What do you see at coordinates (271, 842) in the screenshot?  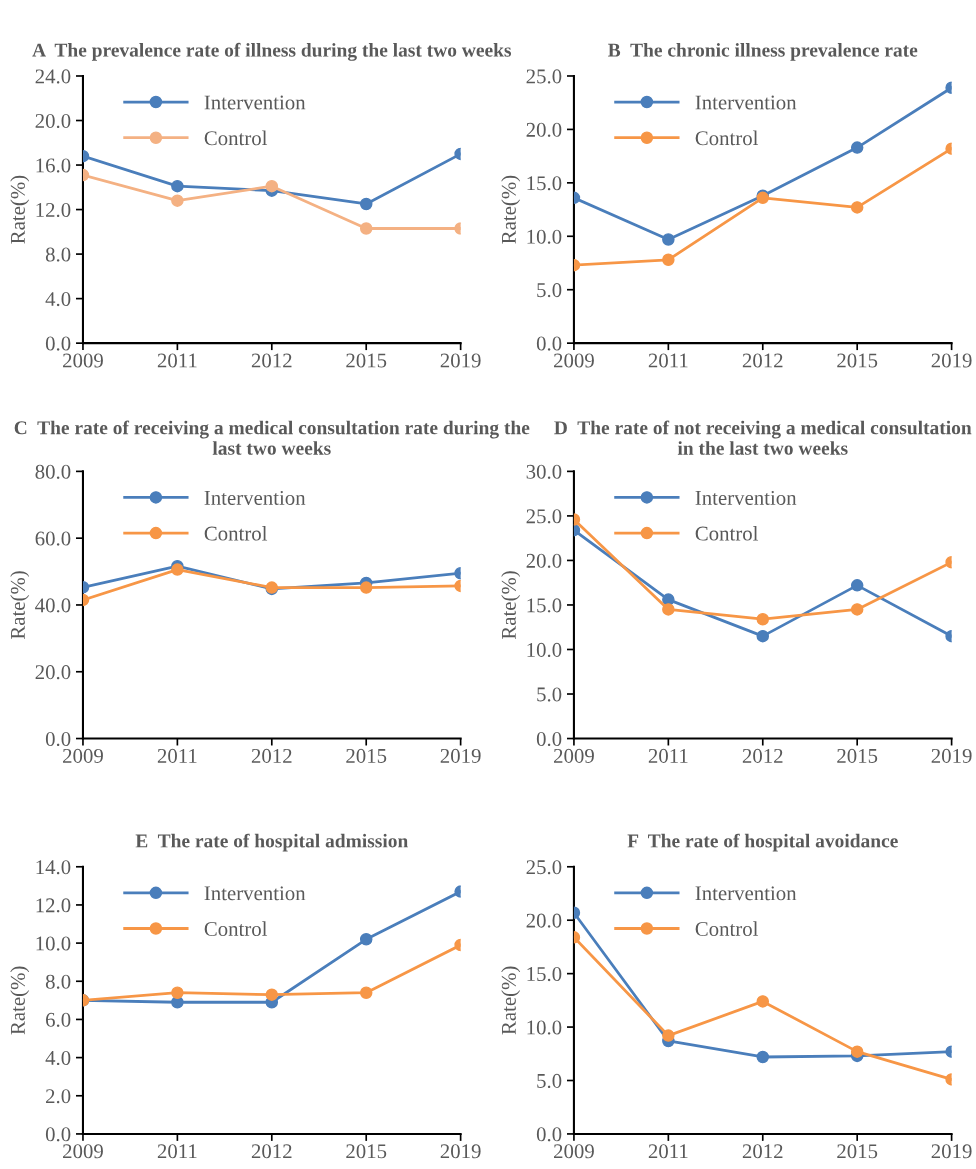 I see `chart-title: E The rate of hospital admission` at bounding box center [271, 842].